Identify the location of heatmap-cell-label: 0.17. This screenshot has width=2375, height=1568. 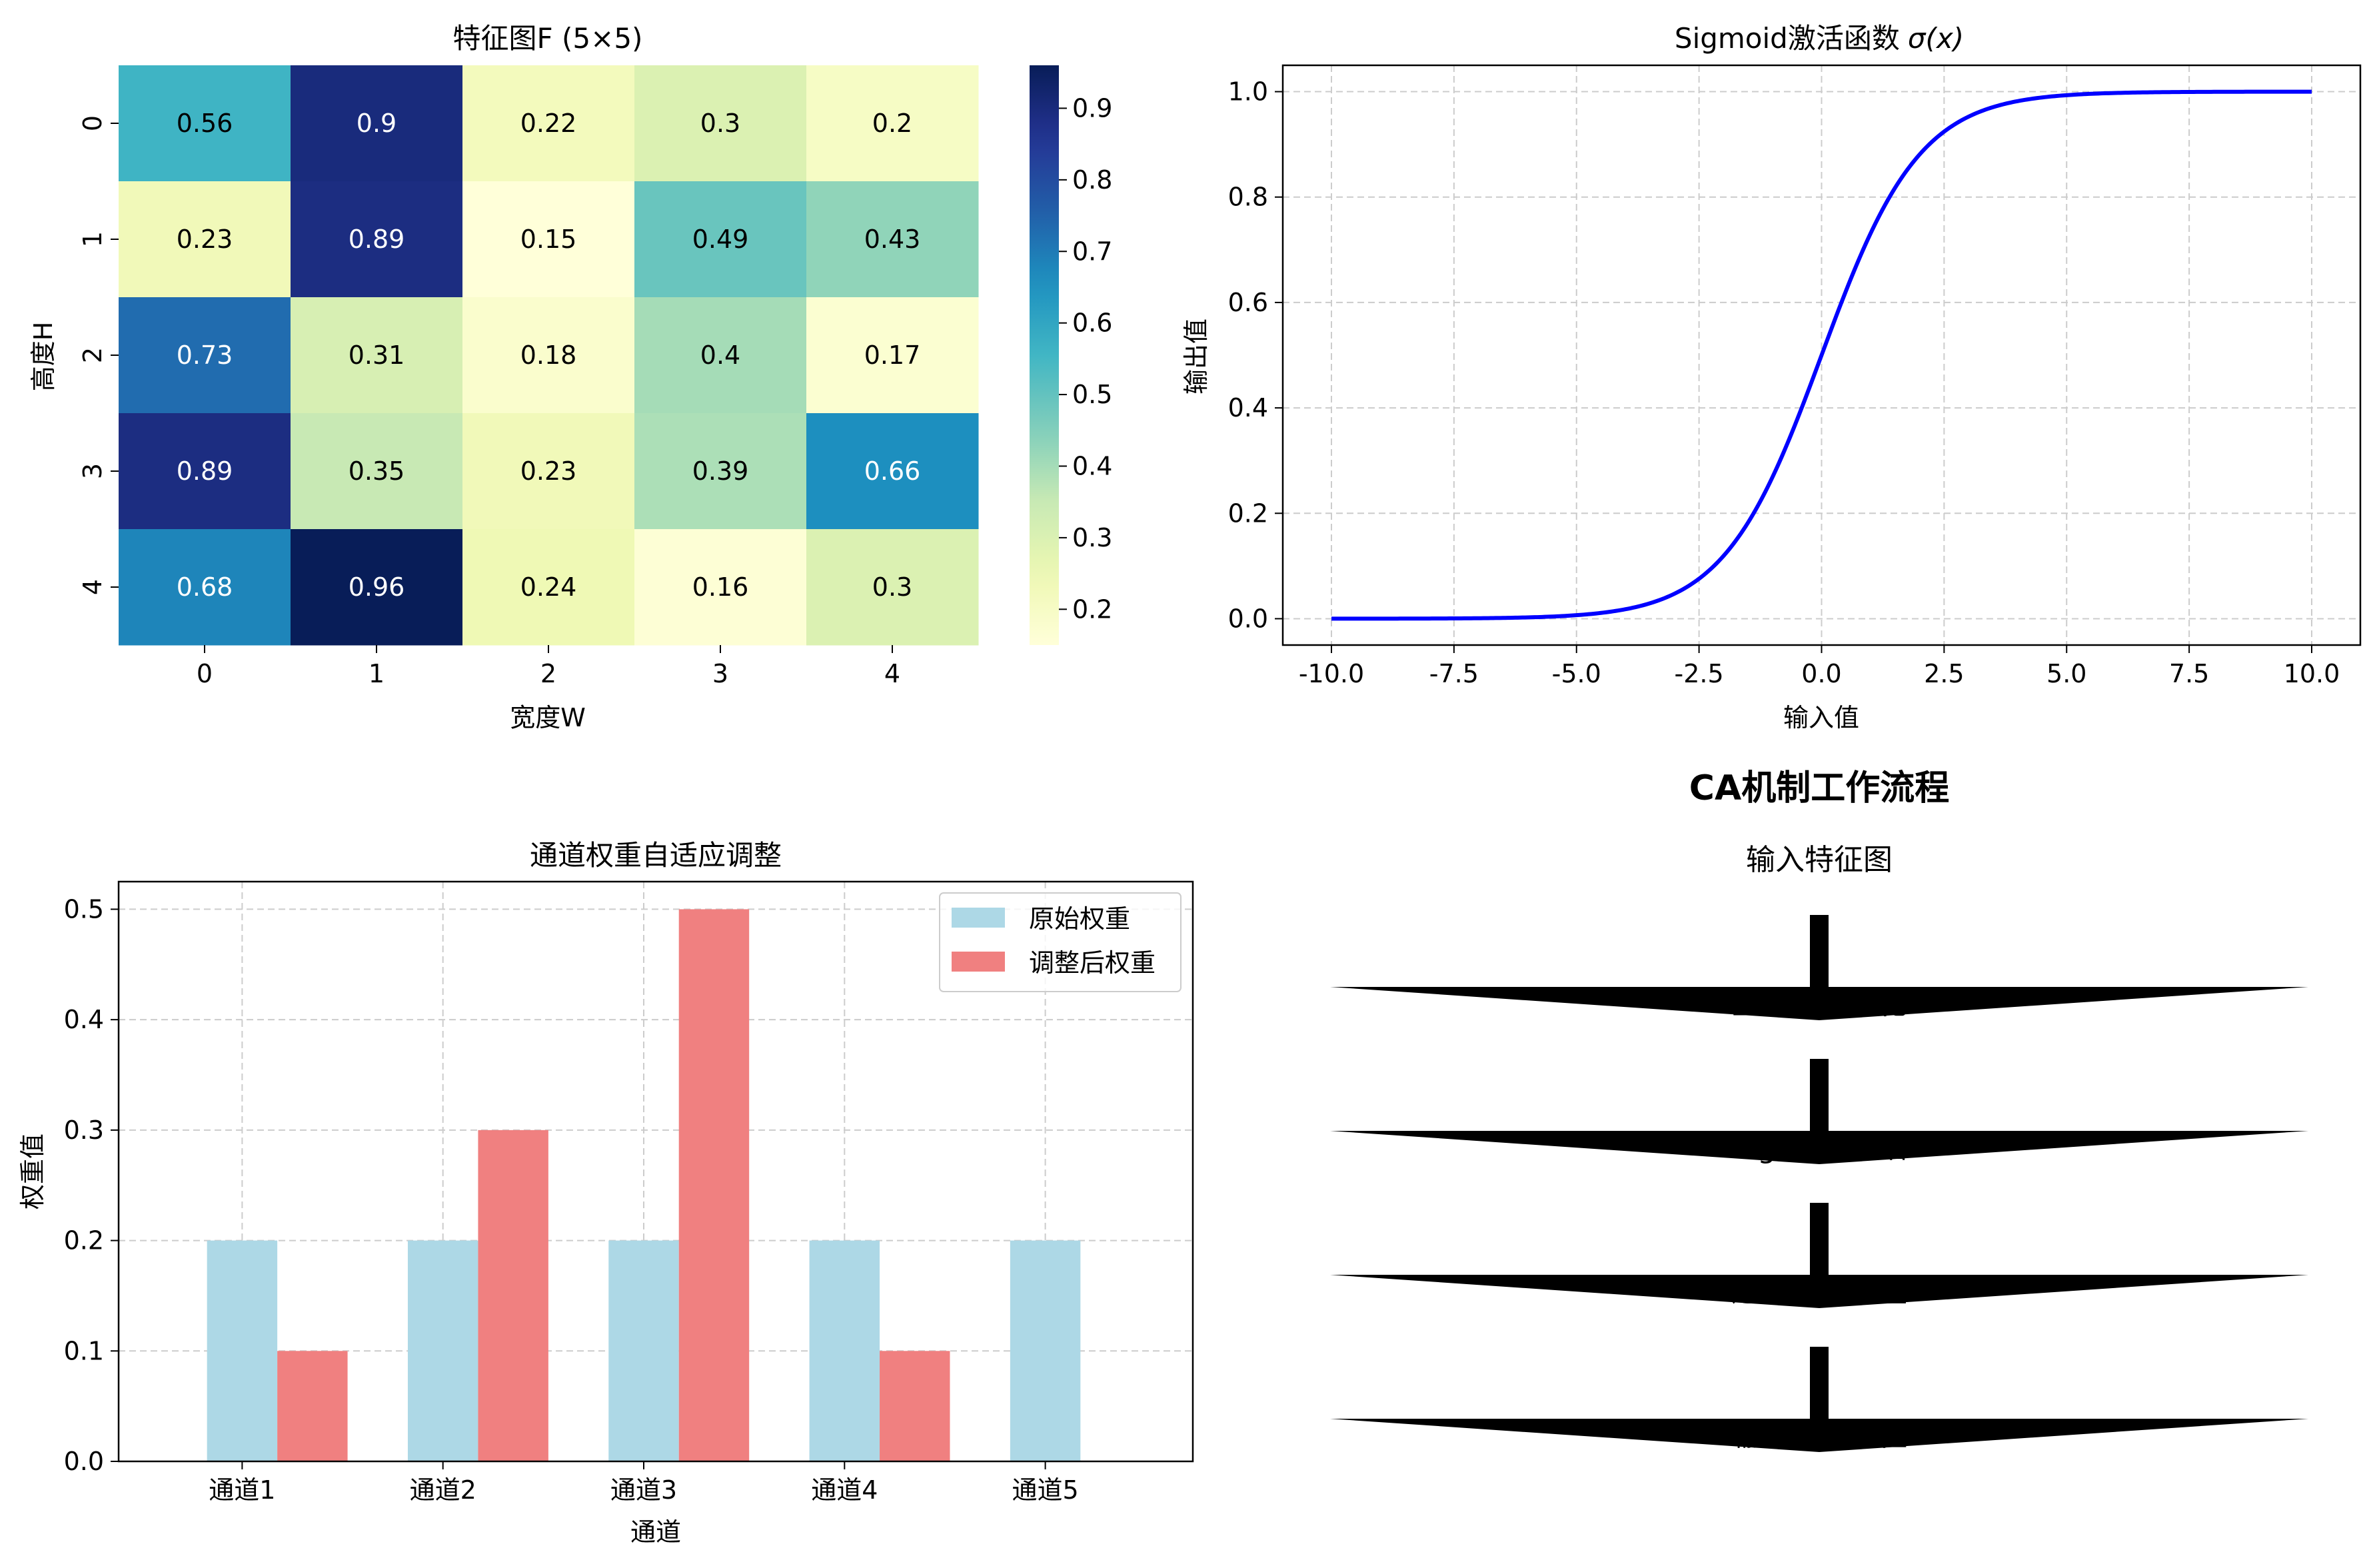
(892, 356).